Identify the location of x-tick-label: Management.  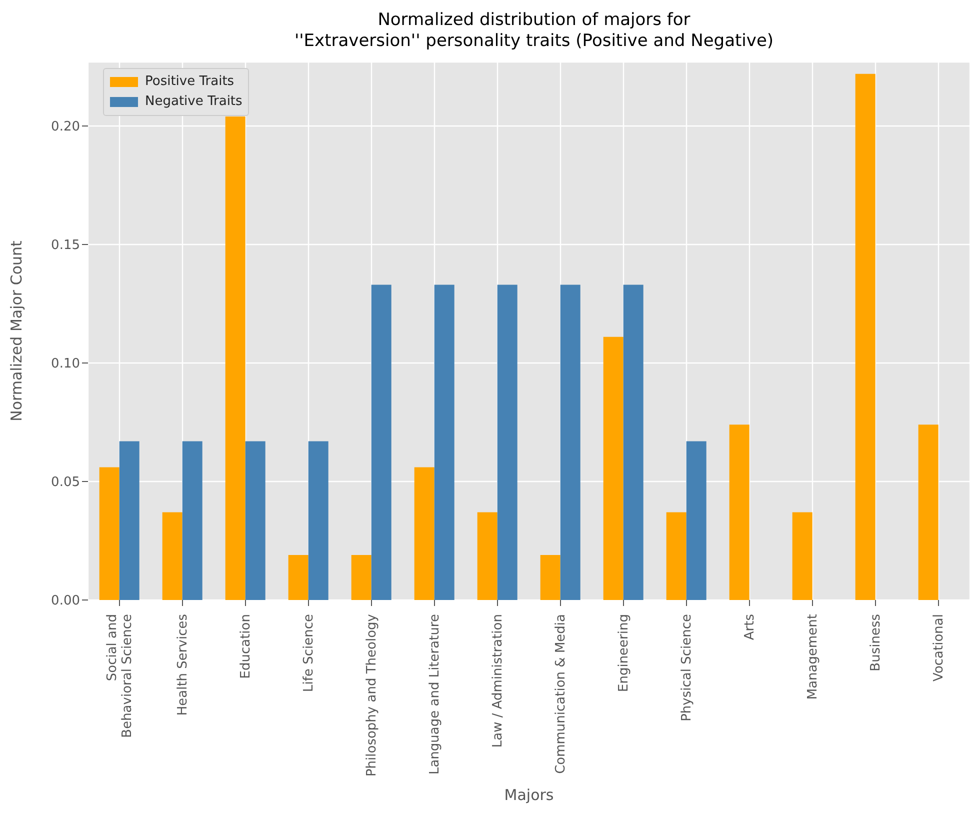
(813, 657).